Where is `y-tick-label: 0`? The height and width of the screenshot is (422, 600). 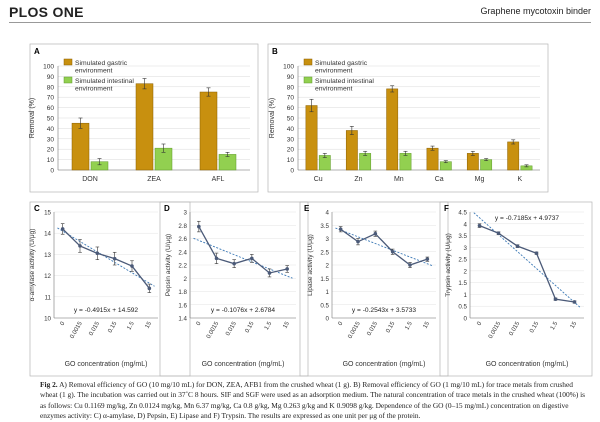 y-tick-label: 0 is located at coordinates (466, 319).